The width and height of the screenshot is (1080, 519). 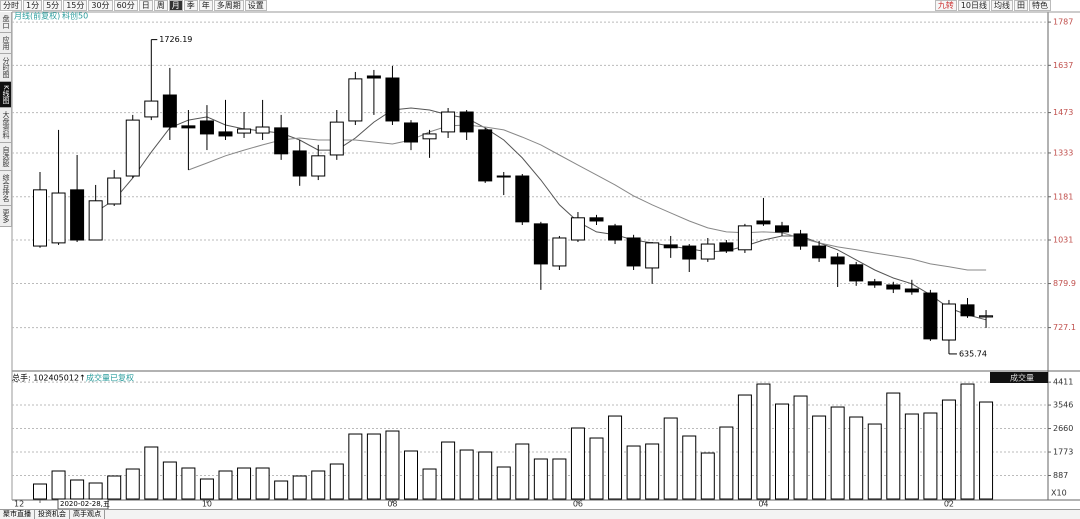 What do you see at coordinates (1063, 452) in the screenshot?
I see `y-tick-label: 1773` at bounding box center [1063, 452].